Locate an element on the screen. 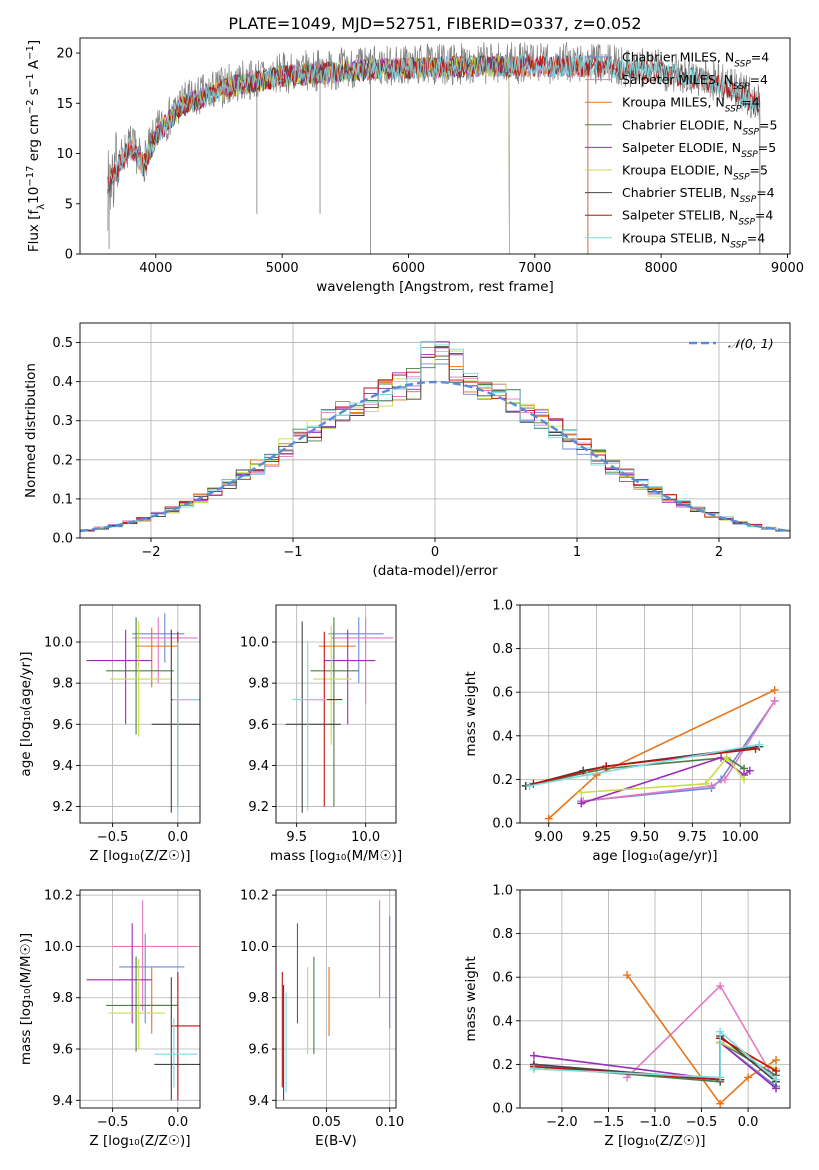  legend-label-part: Salpeter MILES, N is located at coordinates (677, 79).